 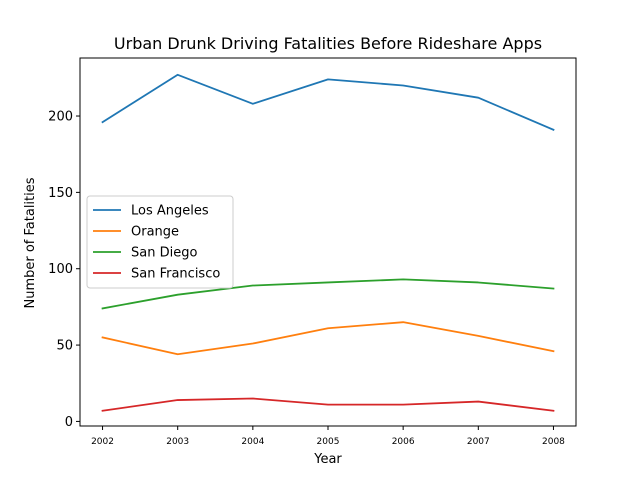 What do you see at coordinates (327, 459) in the screenshot?
I see `x-axis-label: Year` at bounding box center [327, 459].